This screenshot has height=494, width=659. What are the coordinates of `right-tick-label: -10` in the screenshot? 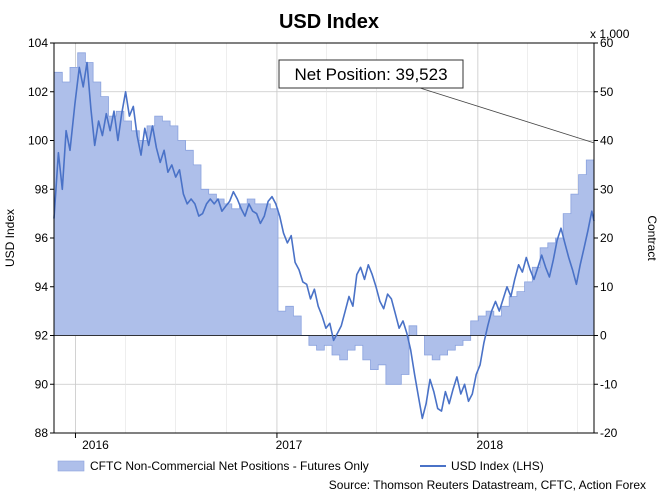 It's located at (609, 384).